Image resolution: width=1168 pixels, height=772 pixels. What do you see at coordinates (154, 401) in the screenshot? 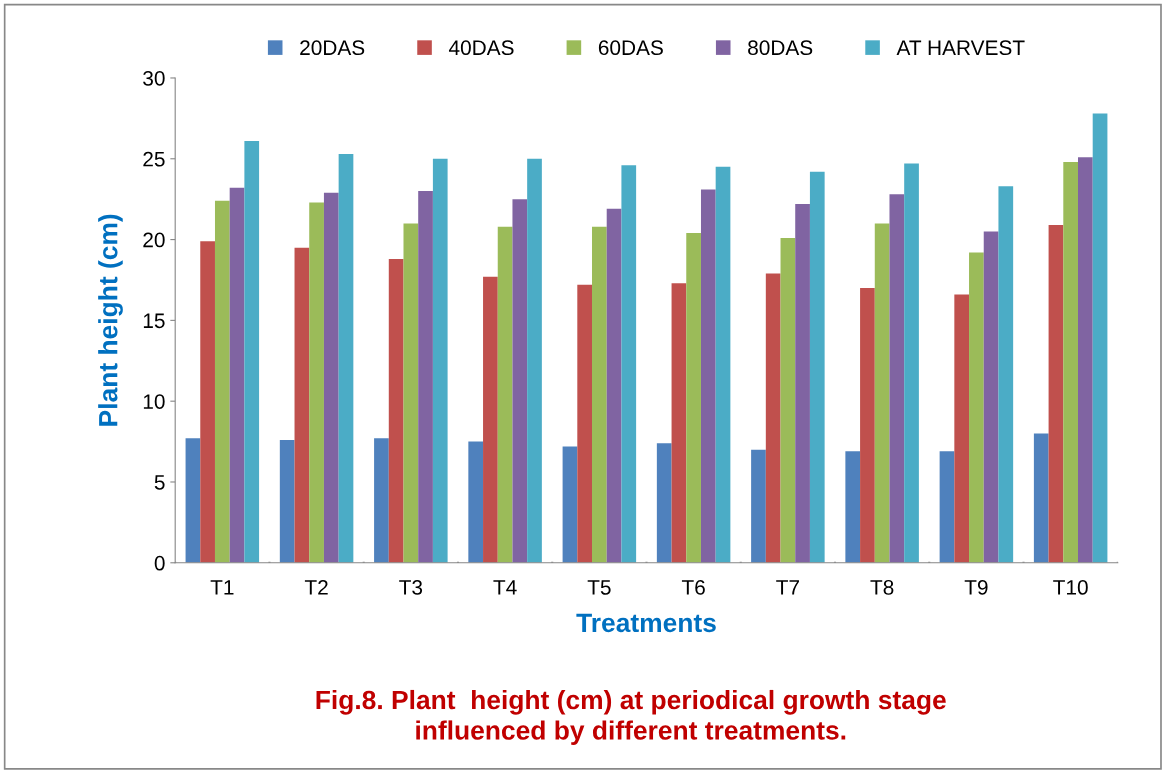
I see `y-tick-label: 10` at bounding box center [154, 401].